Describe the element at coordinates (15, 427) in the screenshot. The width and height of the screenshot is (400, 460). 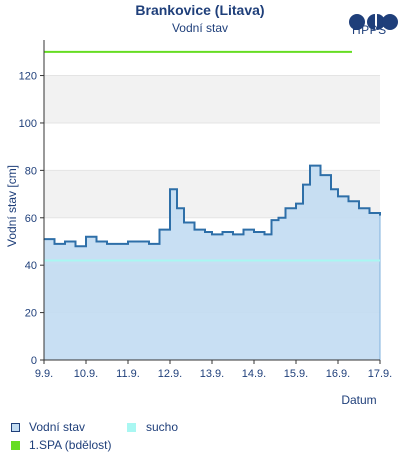
I see `legend-swatch-water-level` at that location.